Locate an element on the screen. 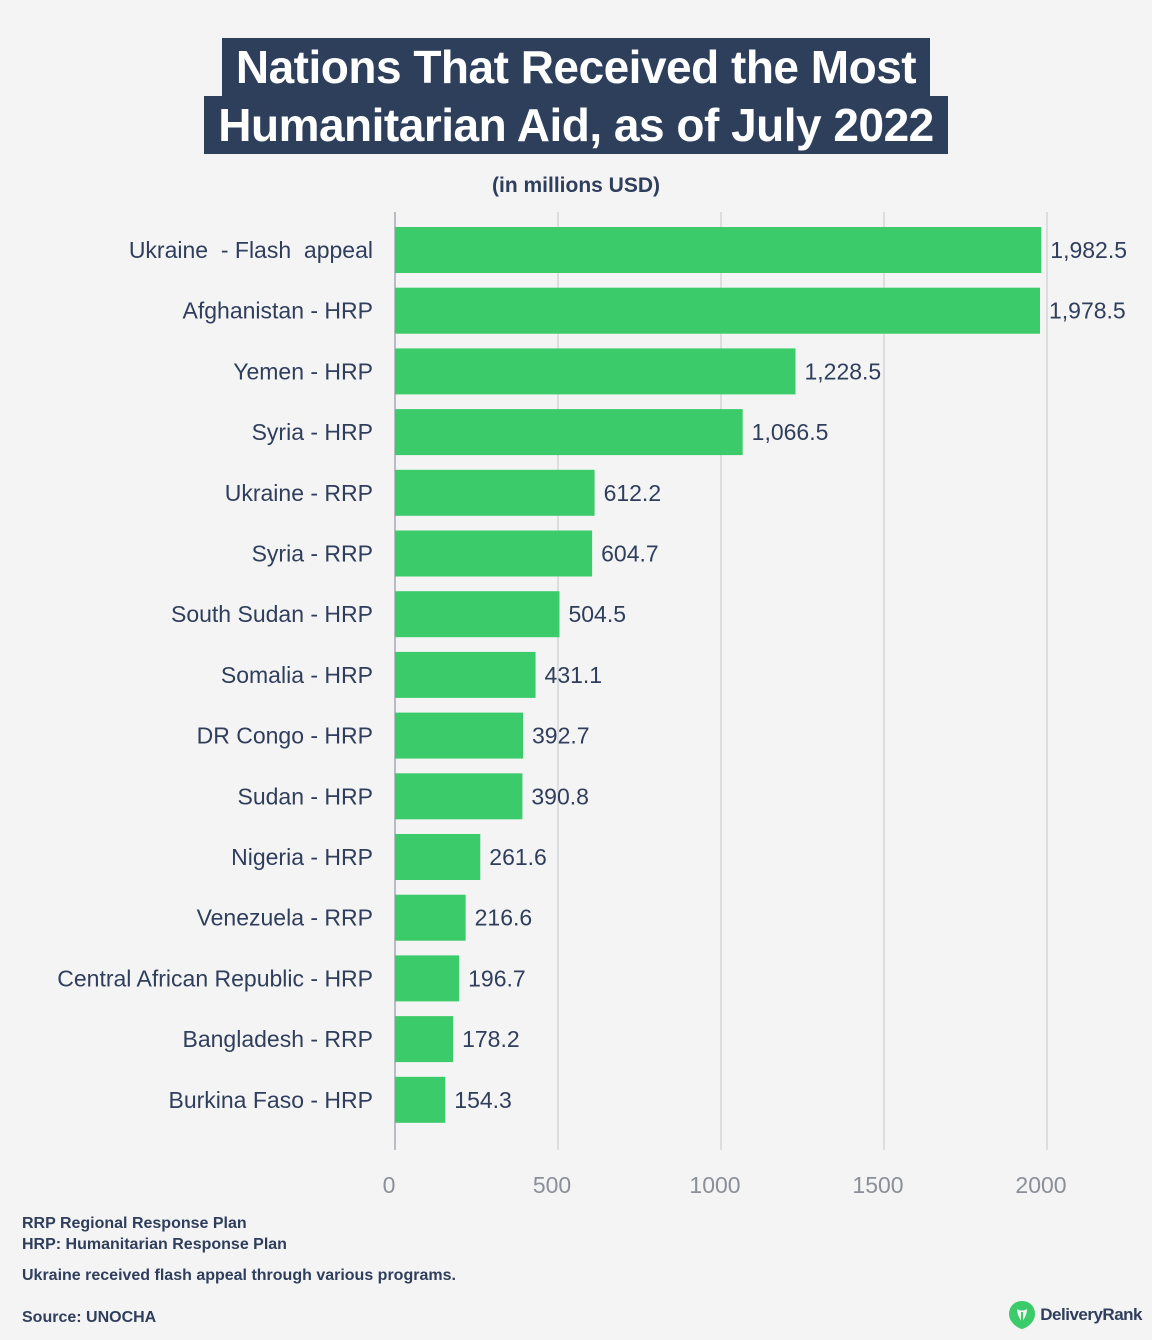  chart-title-line-2: Humanitarian Aid, as of July 2022 is located at coordinates (576, 125).